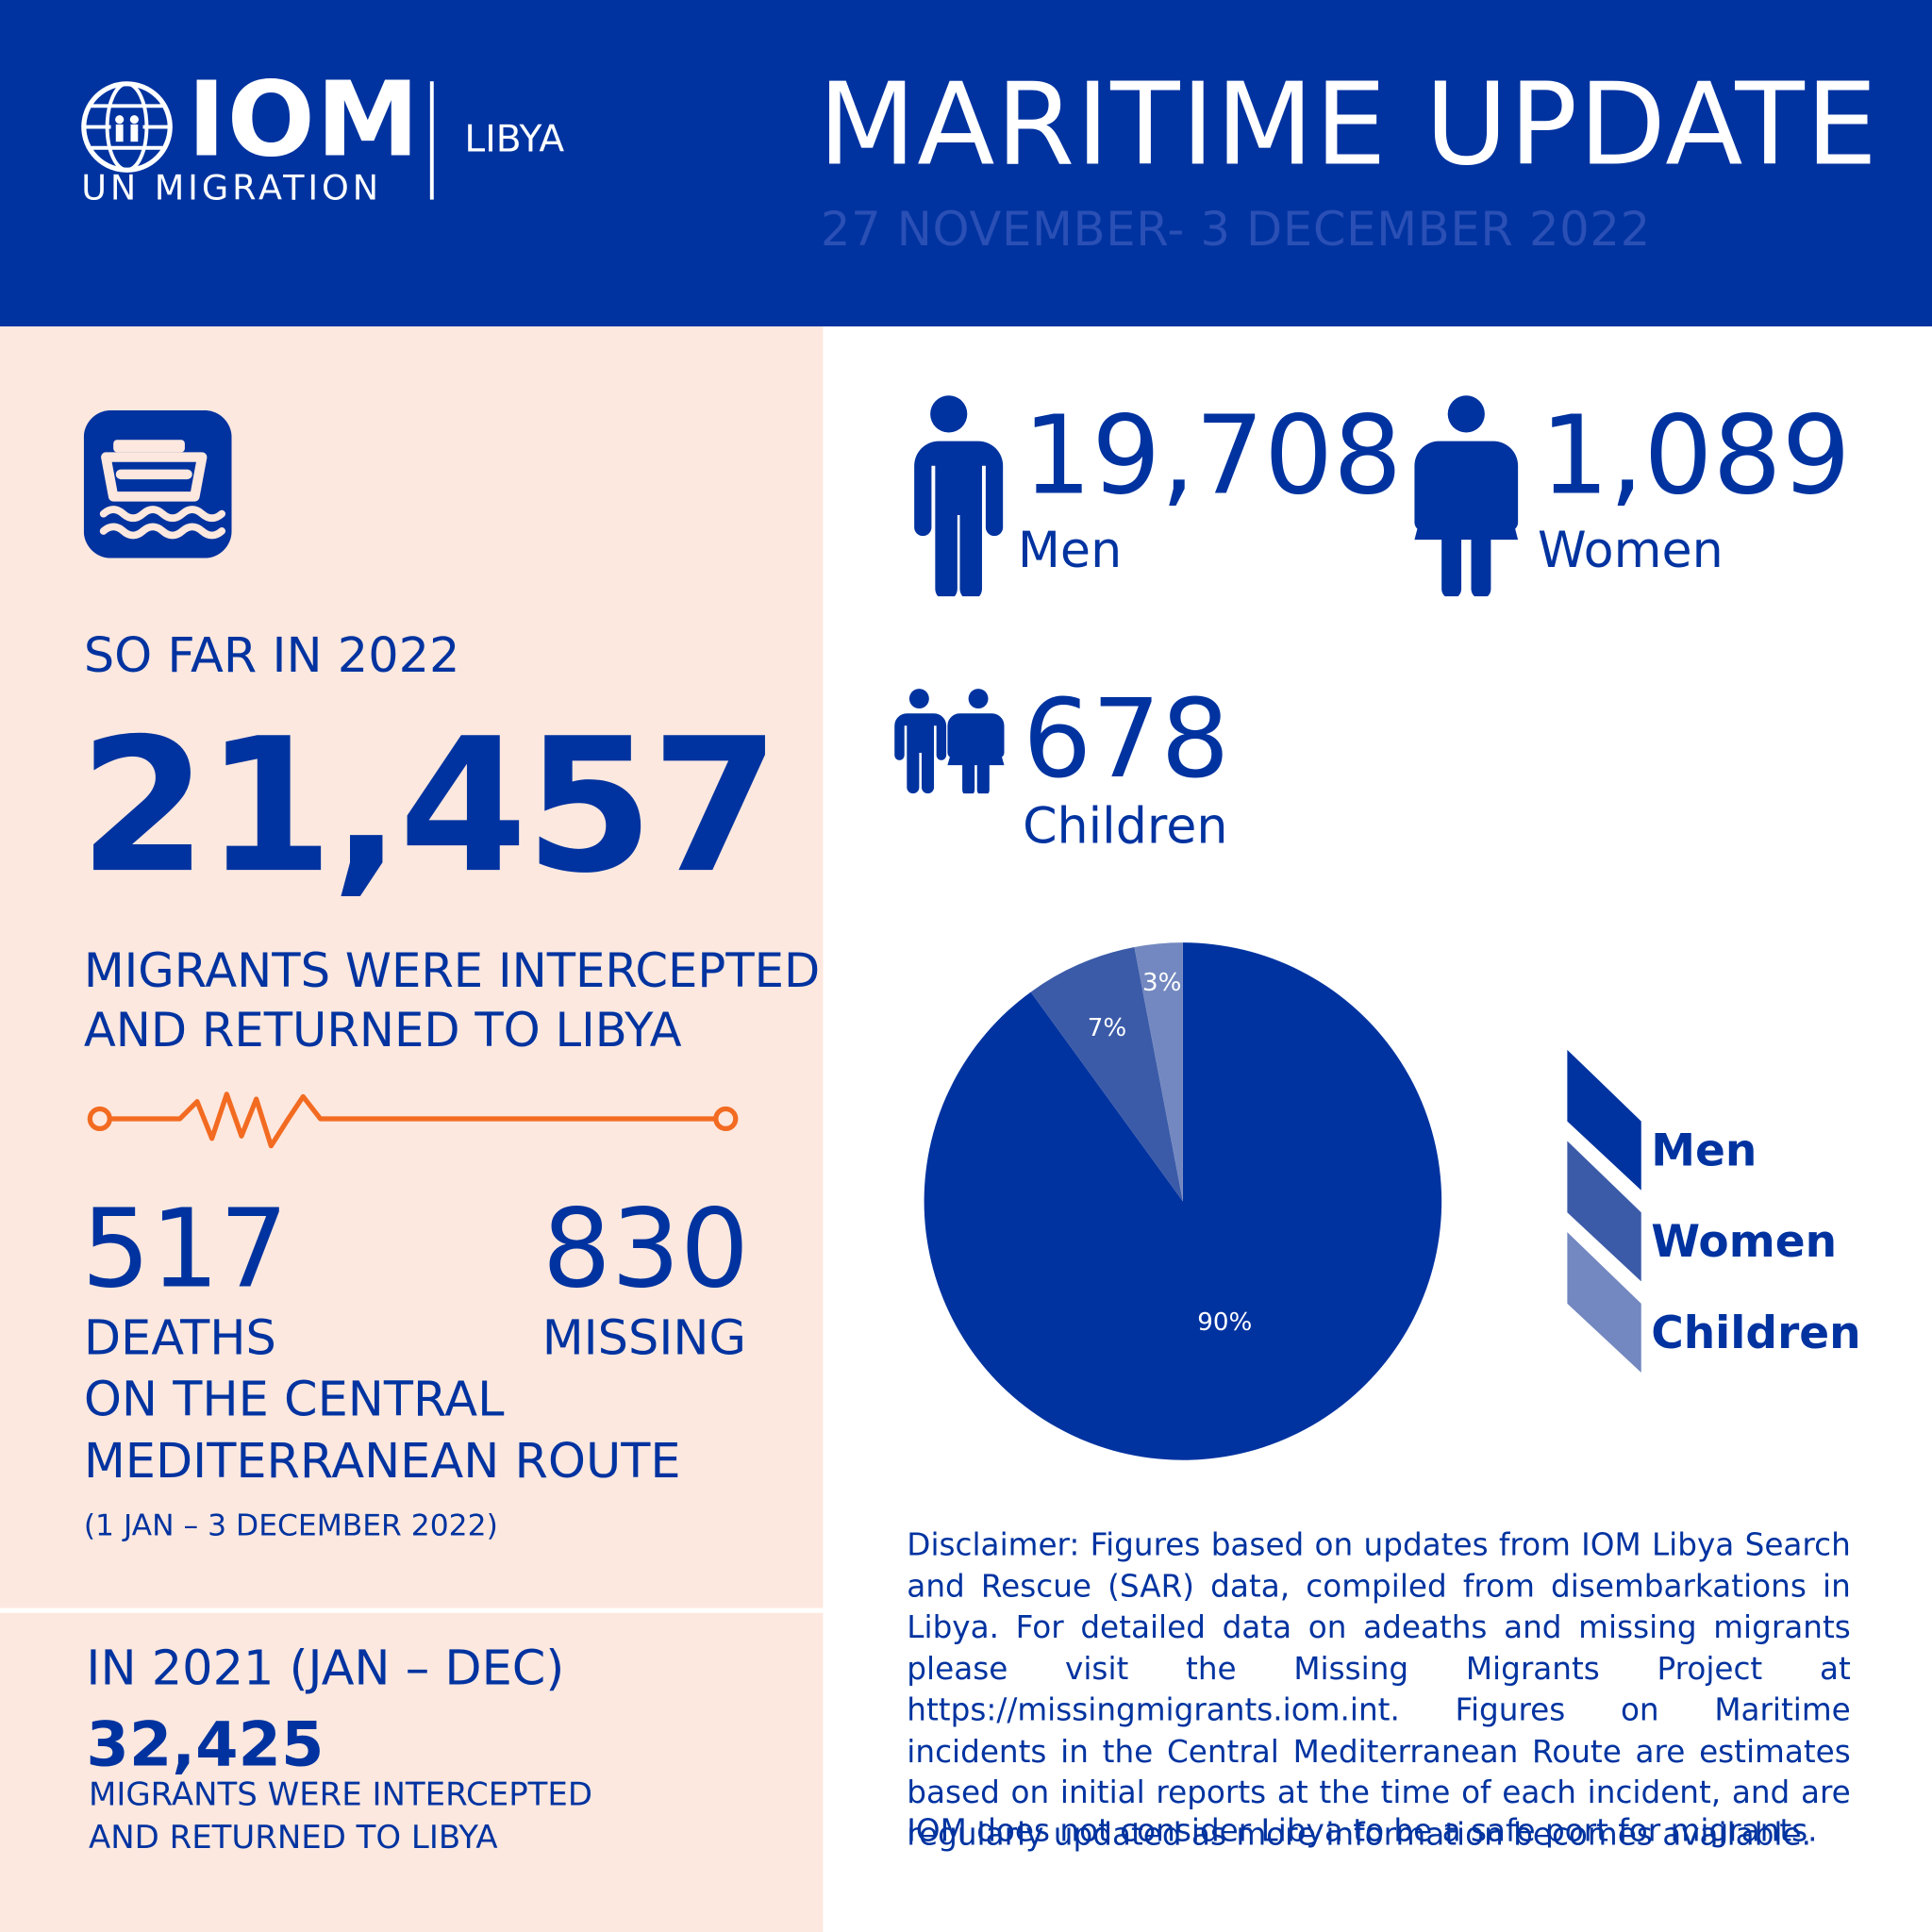 This screenshot has width=1932, height=1932. What do you see at coordinates (432, 141) in the screenshot?
I see `logo-divider` at bounding box center [432, 141].